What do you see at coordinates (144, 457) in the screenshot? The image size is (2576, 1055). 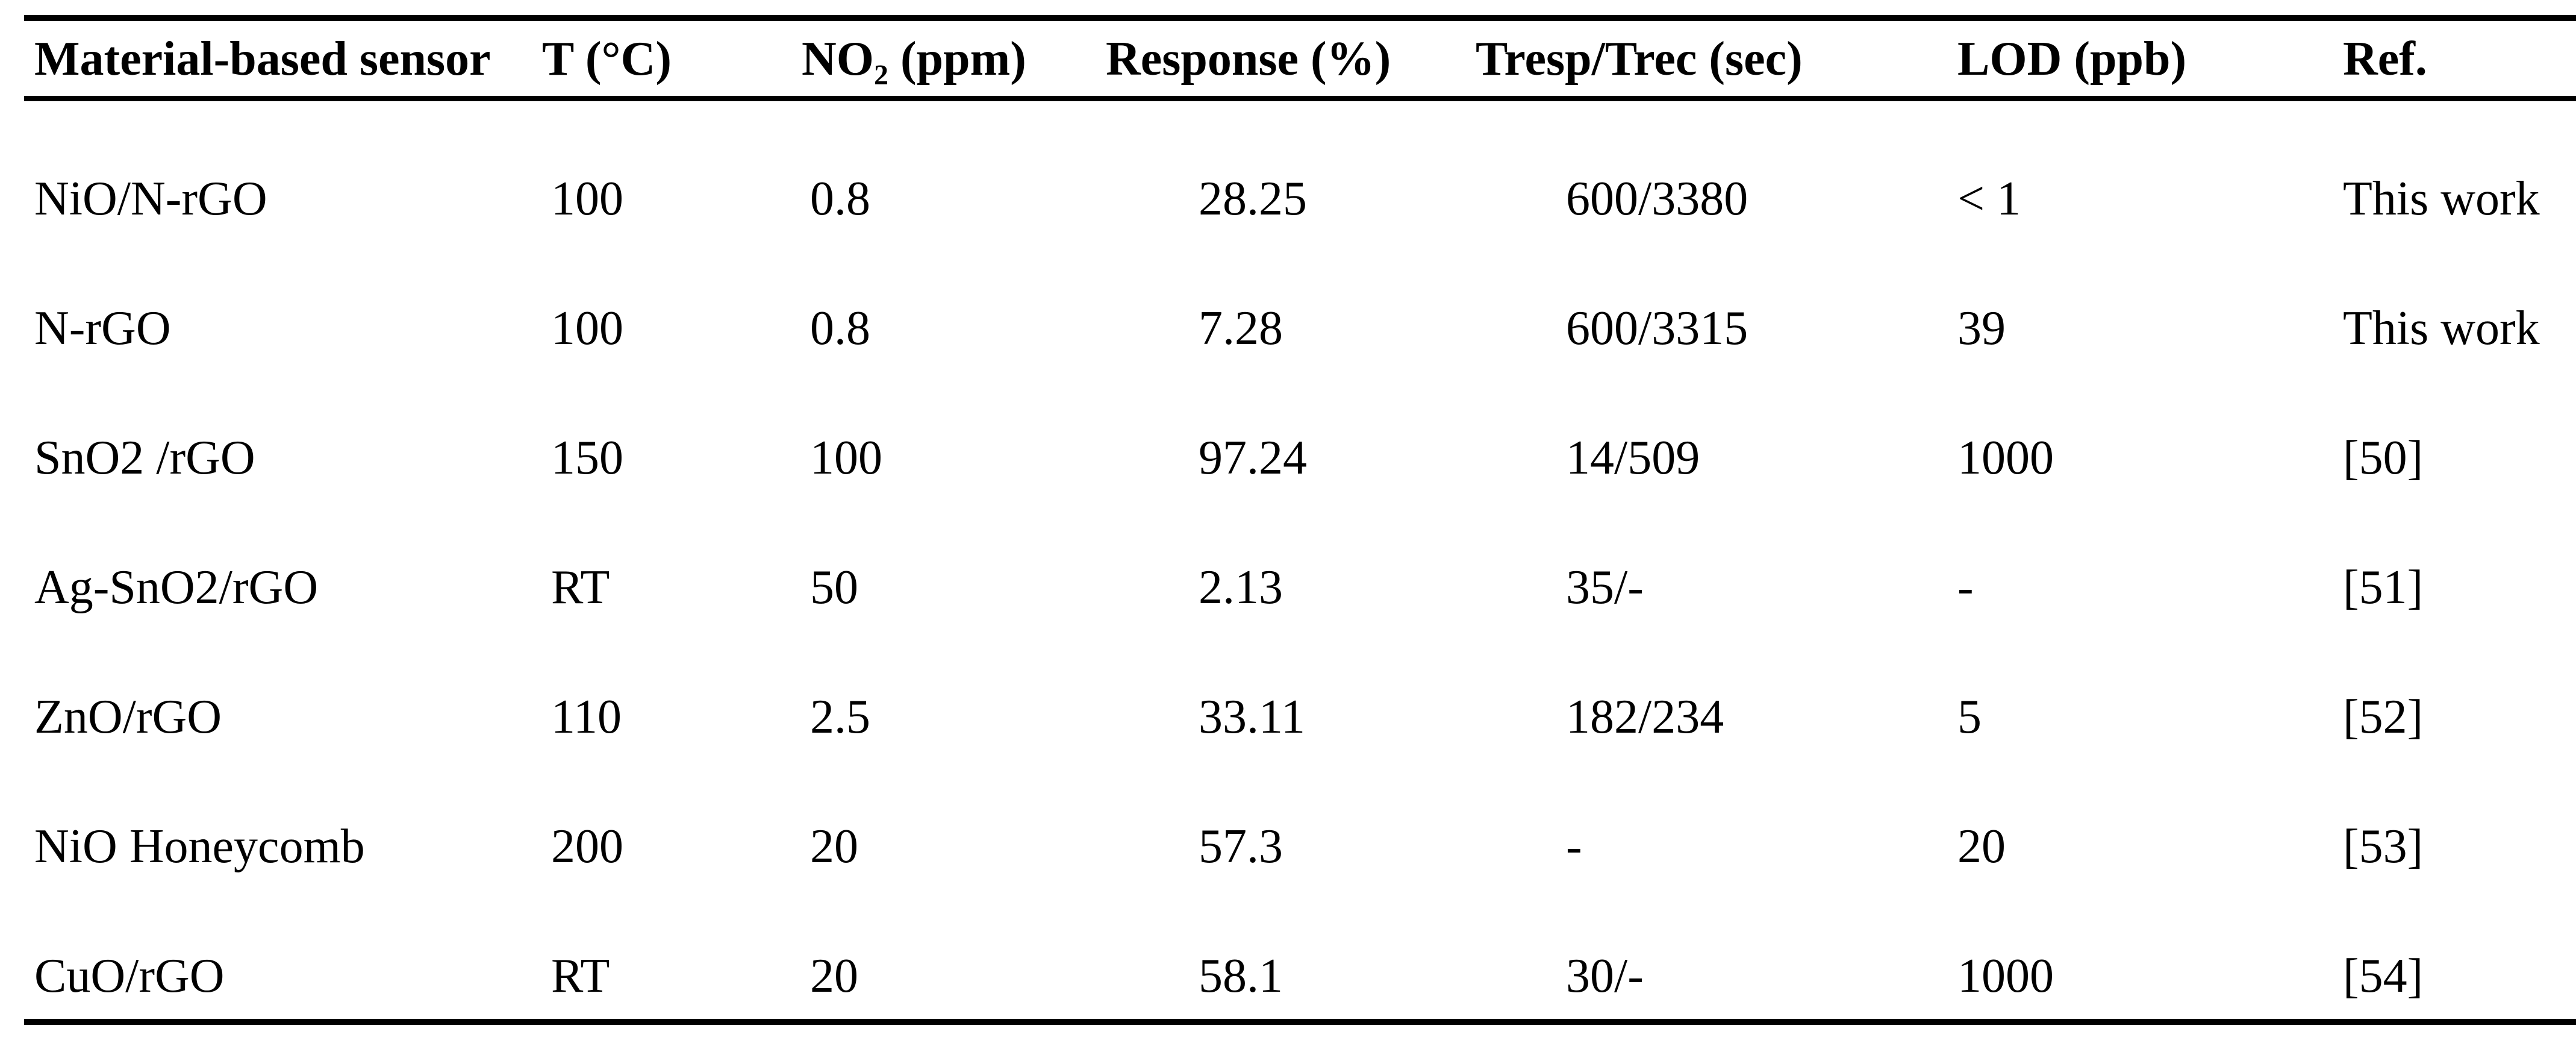 I see `table-cell-material: SnO2 /rGO` at bounding box center [144, 457].